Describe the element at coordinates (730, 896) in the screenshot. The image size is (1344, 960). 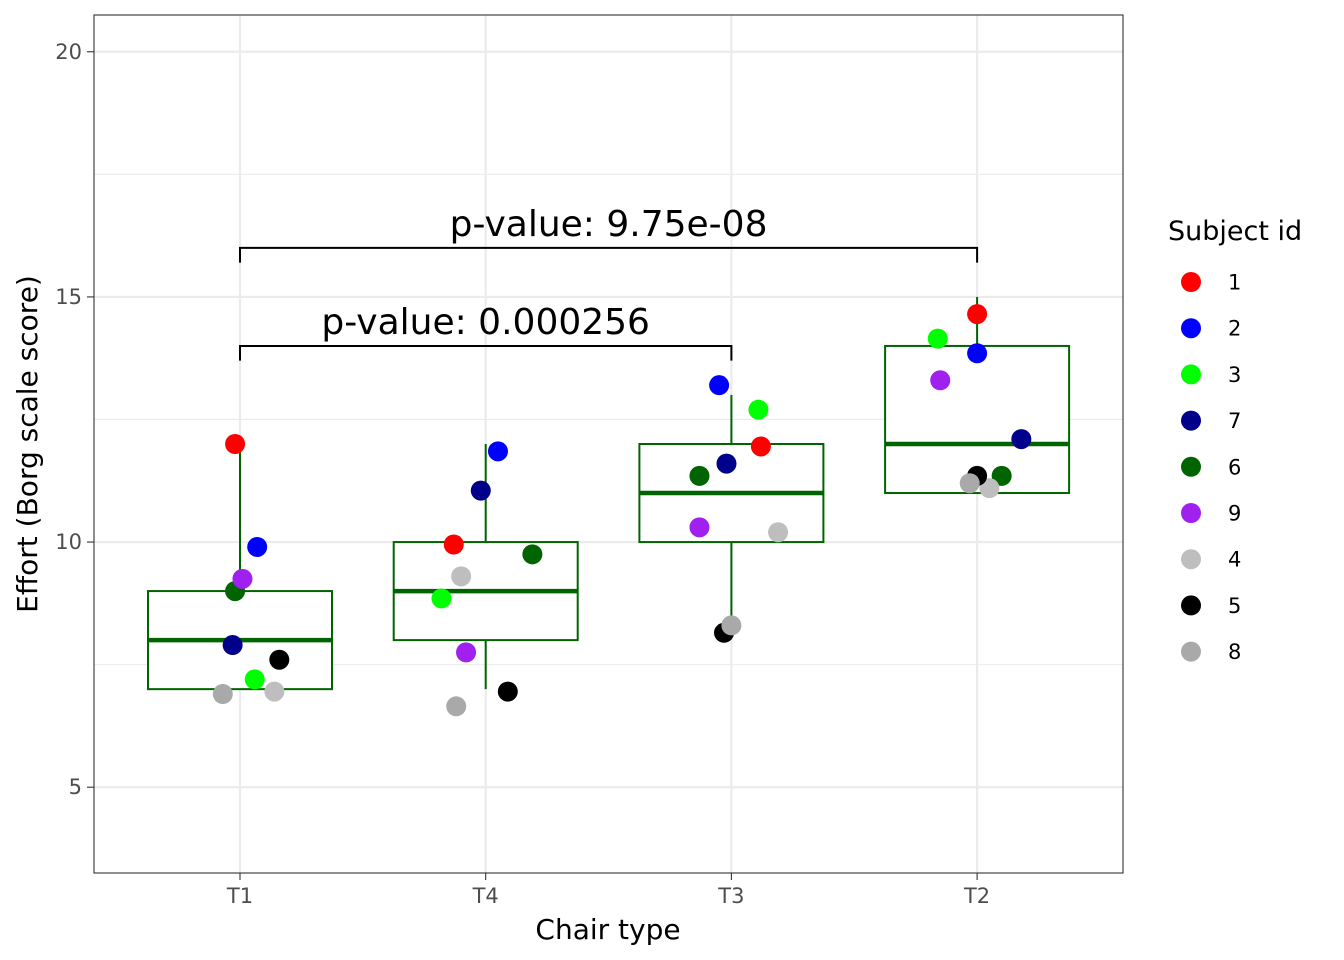
I see `x-tick-label: T3` at that location.